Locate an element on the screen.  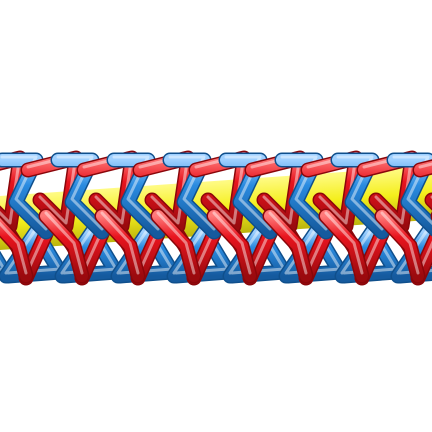
red-rod-chevron-1-highlight is located at coordinates (64, 243).